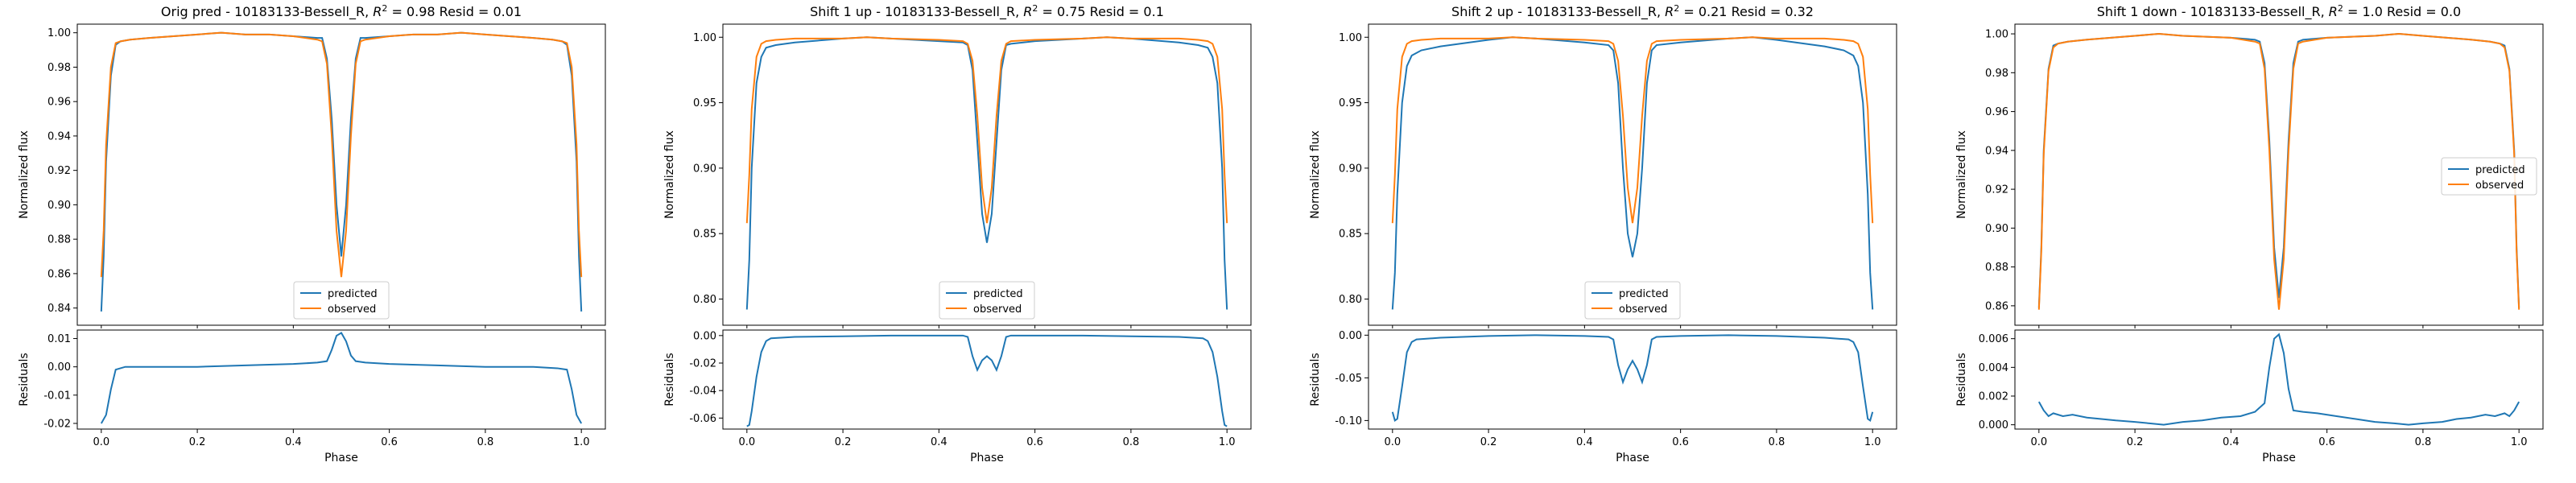 The image size is (2576, 483). What do you see at coordinates (507, 11) in the screenshot?
I see `title-resid-value: 0.01` at bounding box center [507, 11].